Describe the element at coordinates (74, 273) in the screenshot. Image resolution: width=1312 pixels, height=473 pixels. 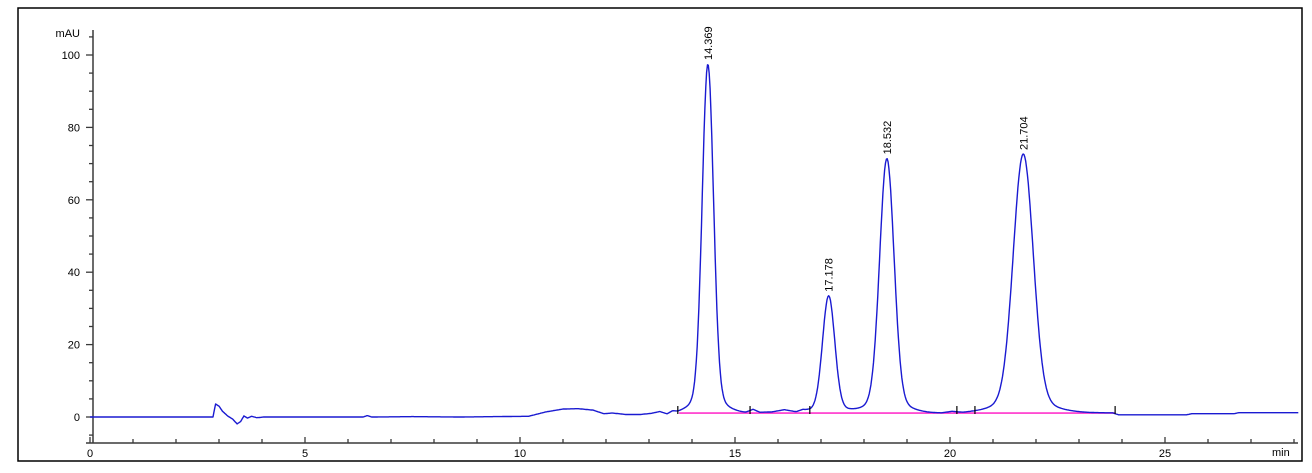
I see `y-tick-label: 40` at that location.